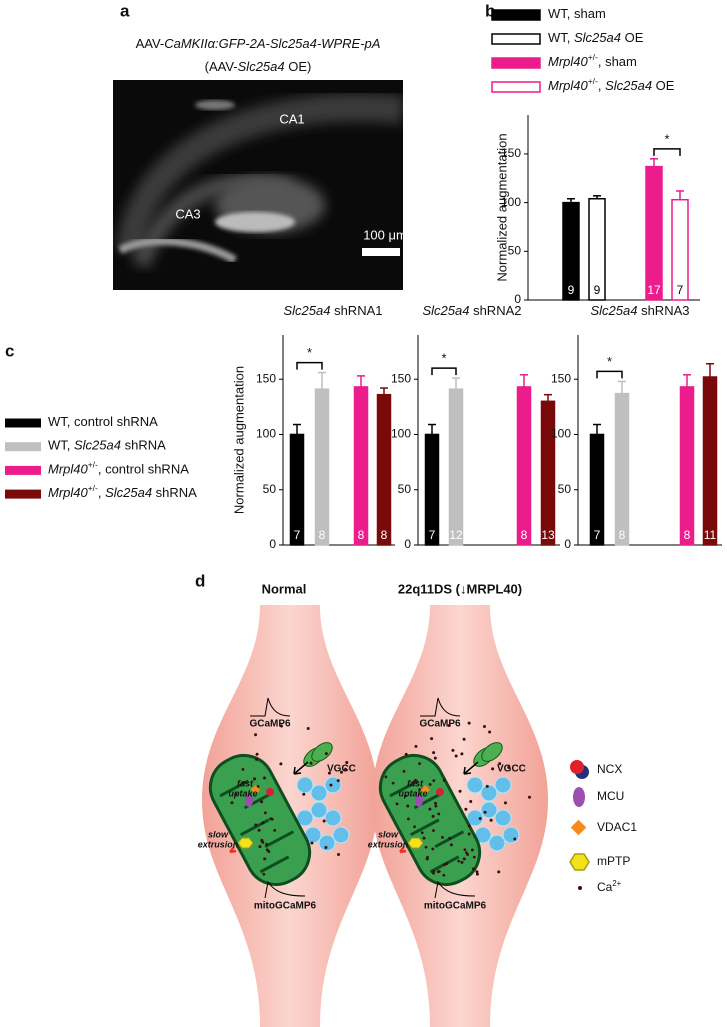 Image resolution: width=727 pixels, height=1027 pixels. What do you see at coordinates (456, 535) in the screenshot?
I see `n-label: 12` at bounding box center [456, 535].